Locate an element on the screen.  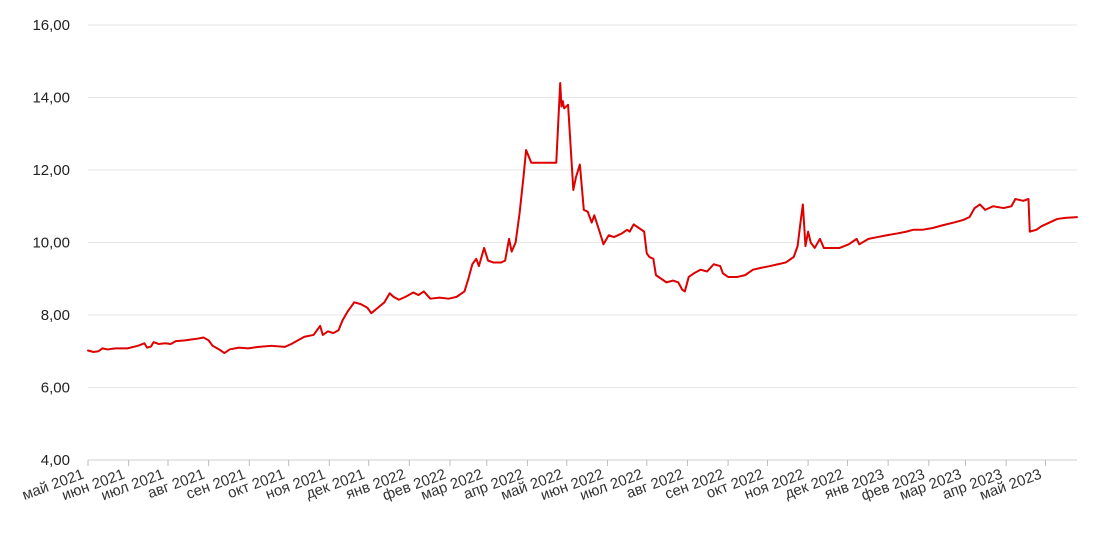
y-tick-label: 8,00 is located at coordinates (55, 315).